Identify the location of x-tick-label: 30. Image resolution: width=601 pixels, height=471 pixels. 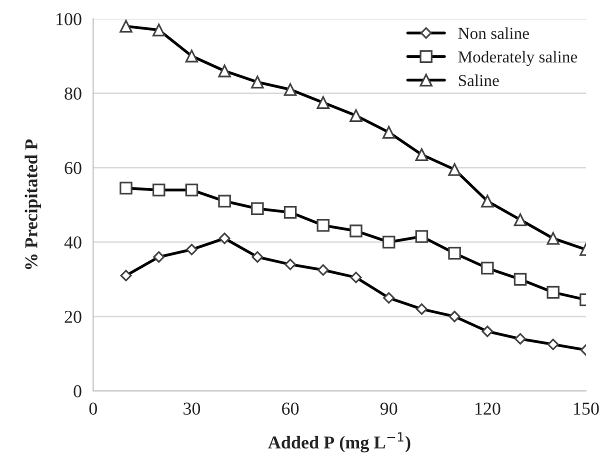
(192, 408).